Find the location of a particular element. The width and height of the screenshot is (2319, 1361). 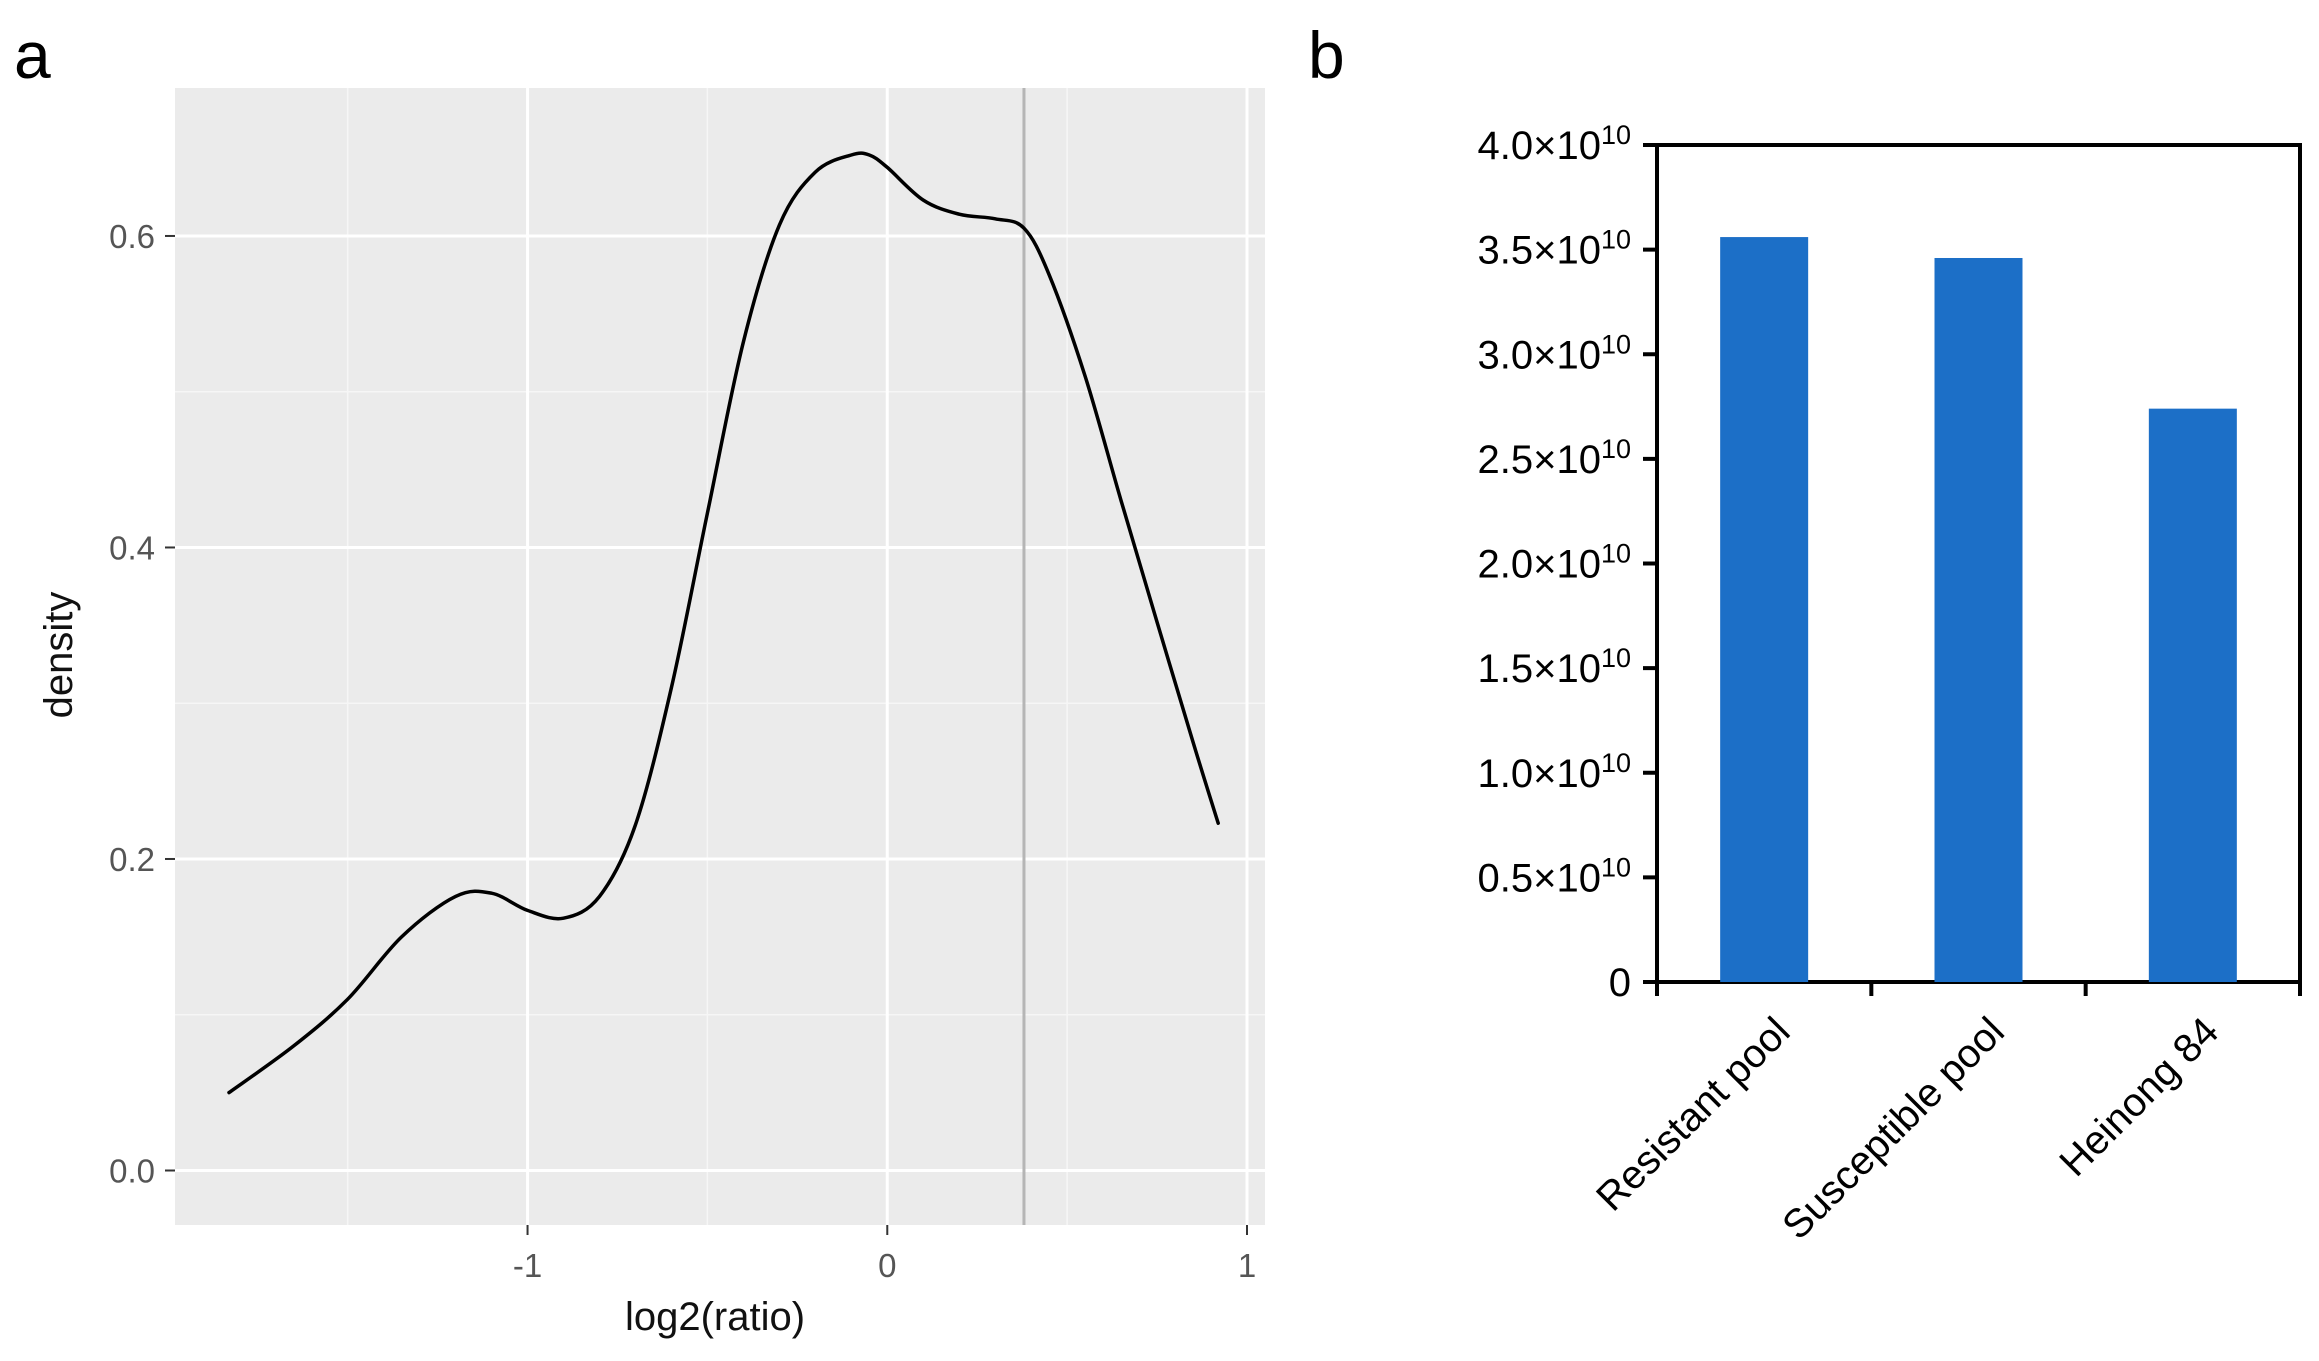

bar-chart-ytick-mantissa-0: 0 is located at coordinates (1620, 983).